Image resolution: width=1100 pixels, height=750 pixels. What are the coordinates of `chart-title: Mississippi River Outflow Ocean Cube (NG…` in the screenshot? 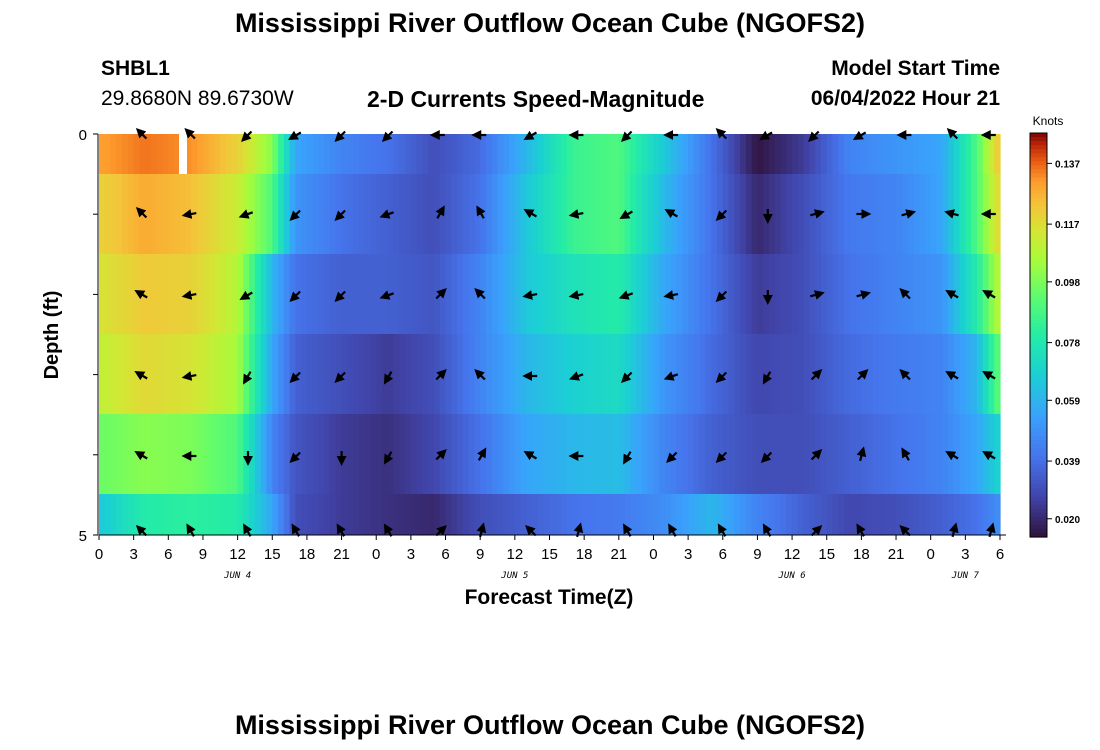 It's located at (550, 23).